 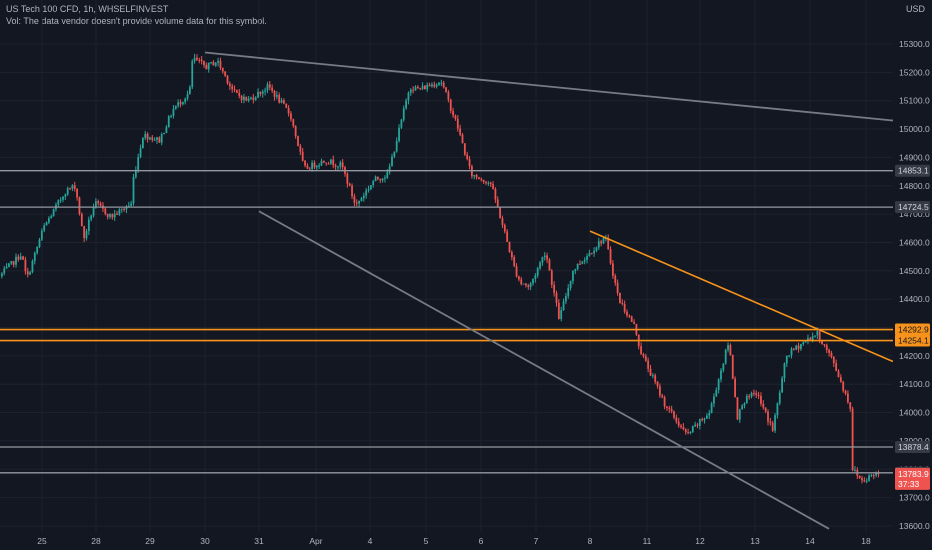 I want to click on price-tick-4: 14900.0, so click(x=914, y=157).